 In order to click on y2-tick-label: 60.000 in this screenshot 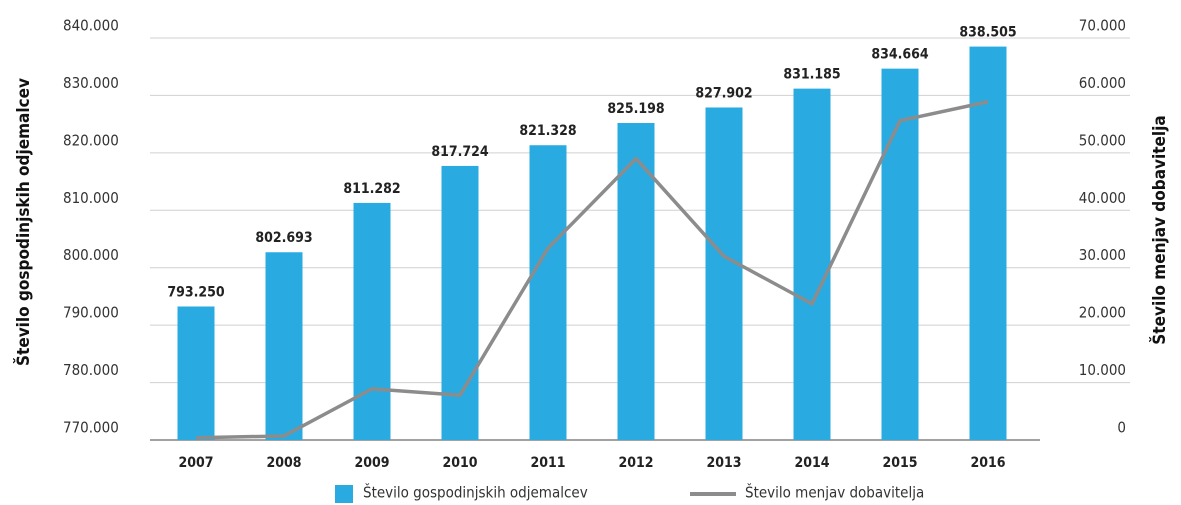, I will do `click(1102, 83)`.